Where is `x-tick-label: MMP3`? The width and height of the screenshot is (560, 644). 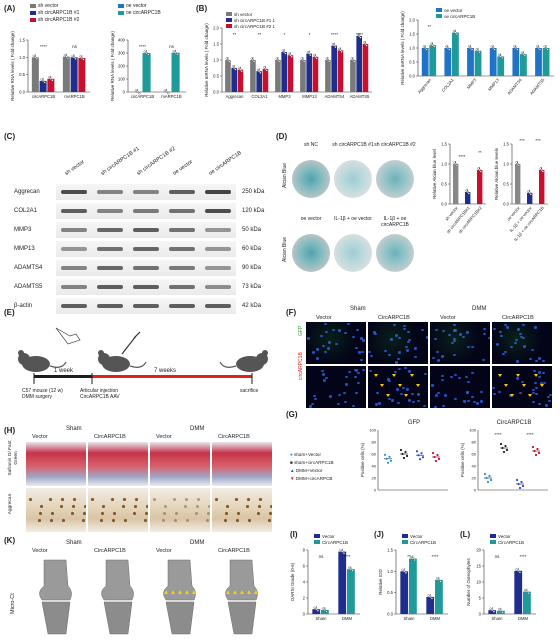
x-tick-label: MMP3 is located at coordinates (284, 96).